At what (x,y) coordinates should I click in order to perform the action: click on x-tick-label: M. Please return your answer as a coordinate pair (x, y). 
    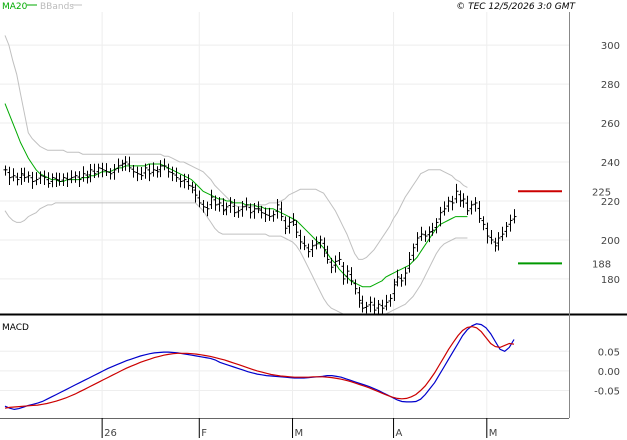
    Looking at the image, I should click on (299, 433).